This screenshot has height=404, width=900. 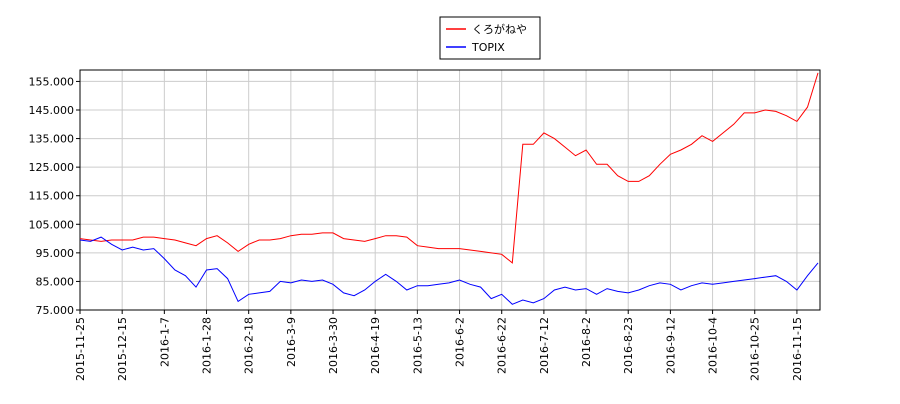 What do you see at coordinates (628, 345) in the screenshot?
I see `x-tick-label: 2016-8-23` at bounding box center [628, 345].